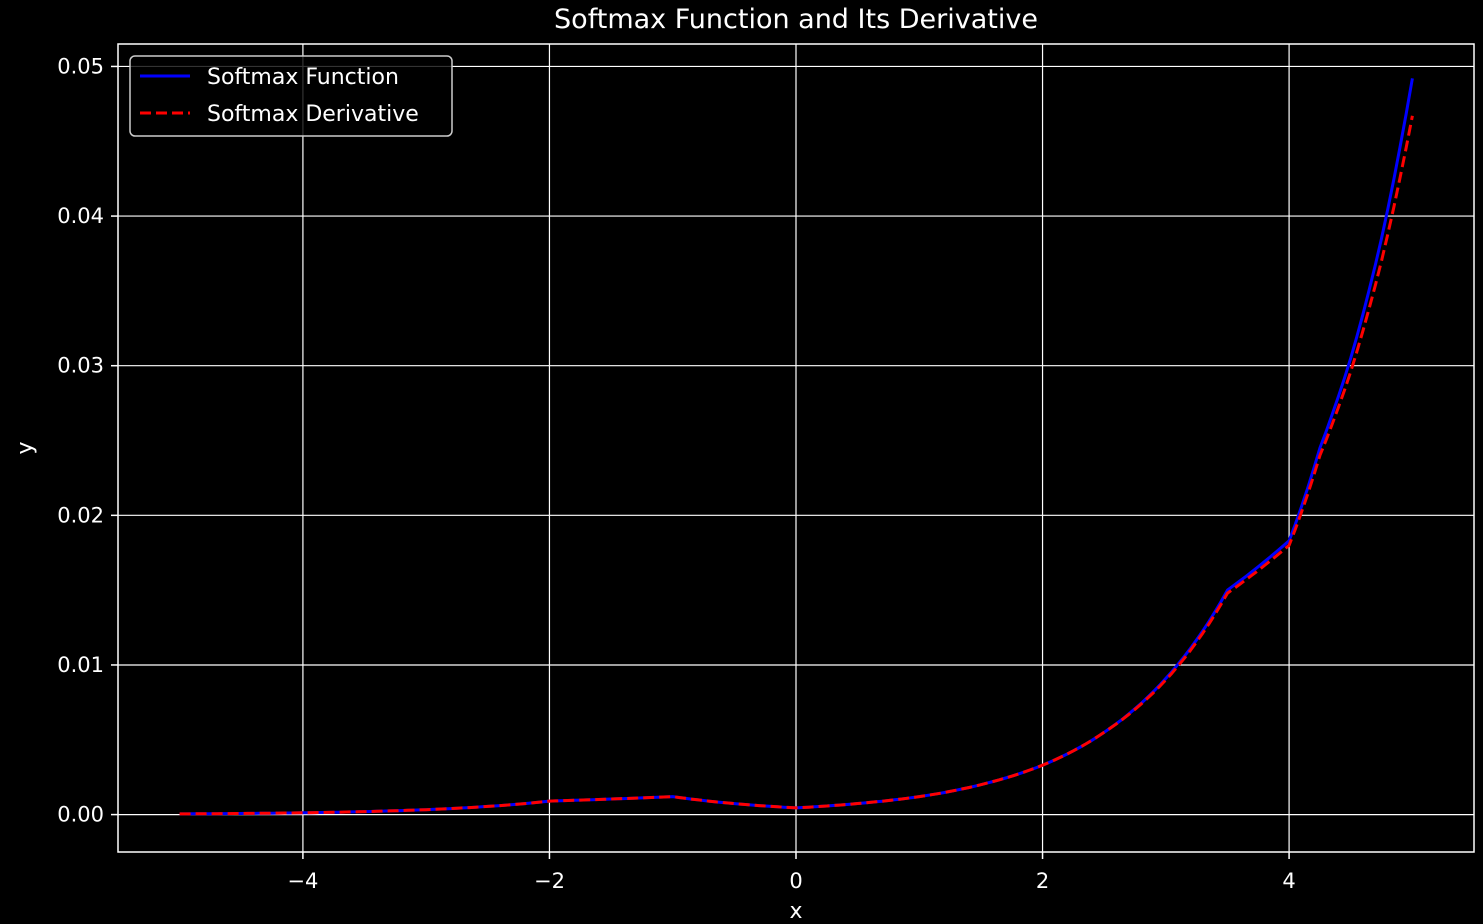 Image resolution: width=1483 pixels, height=924 pixels. Describe the element at coordinates (302, 881) in the screenshot. I see `x-tick-label: −4` at that location.